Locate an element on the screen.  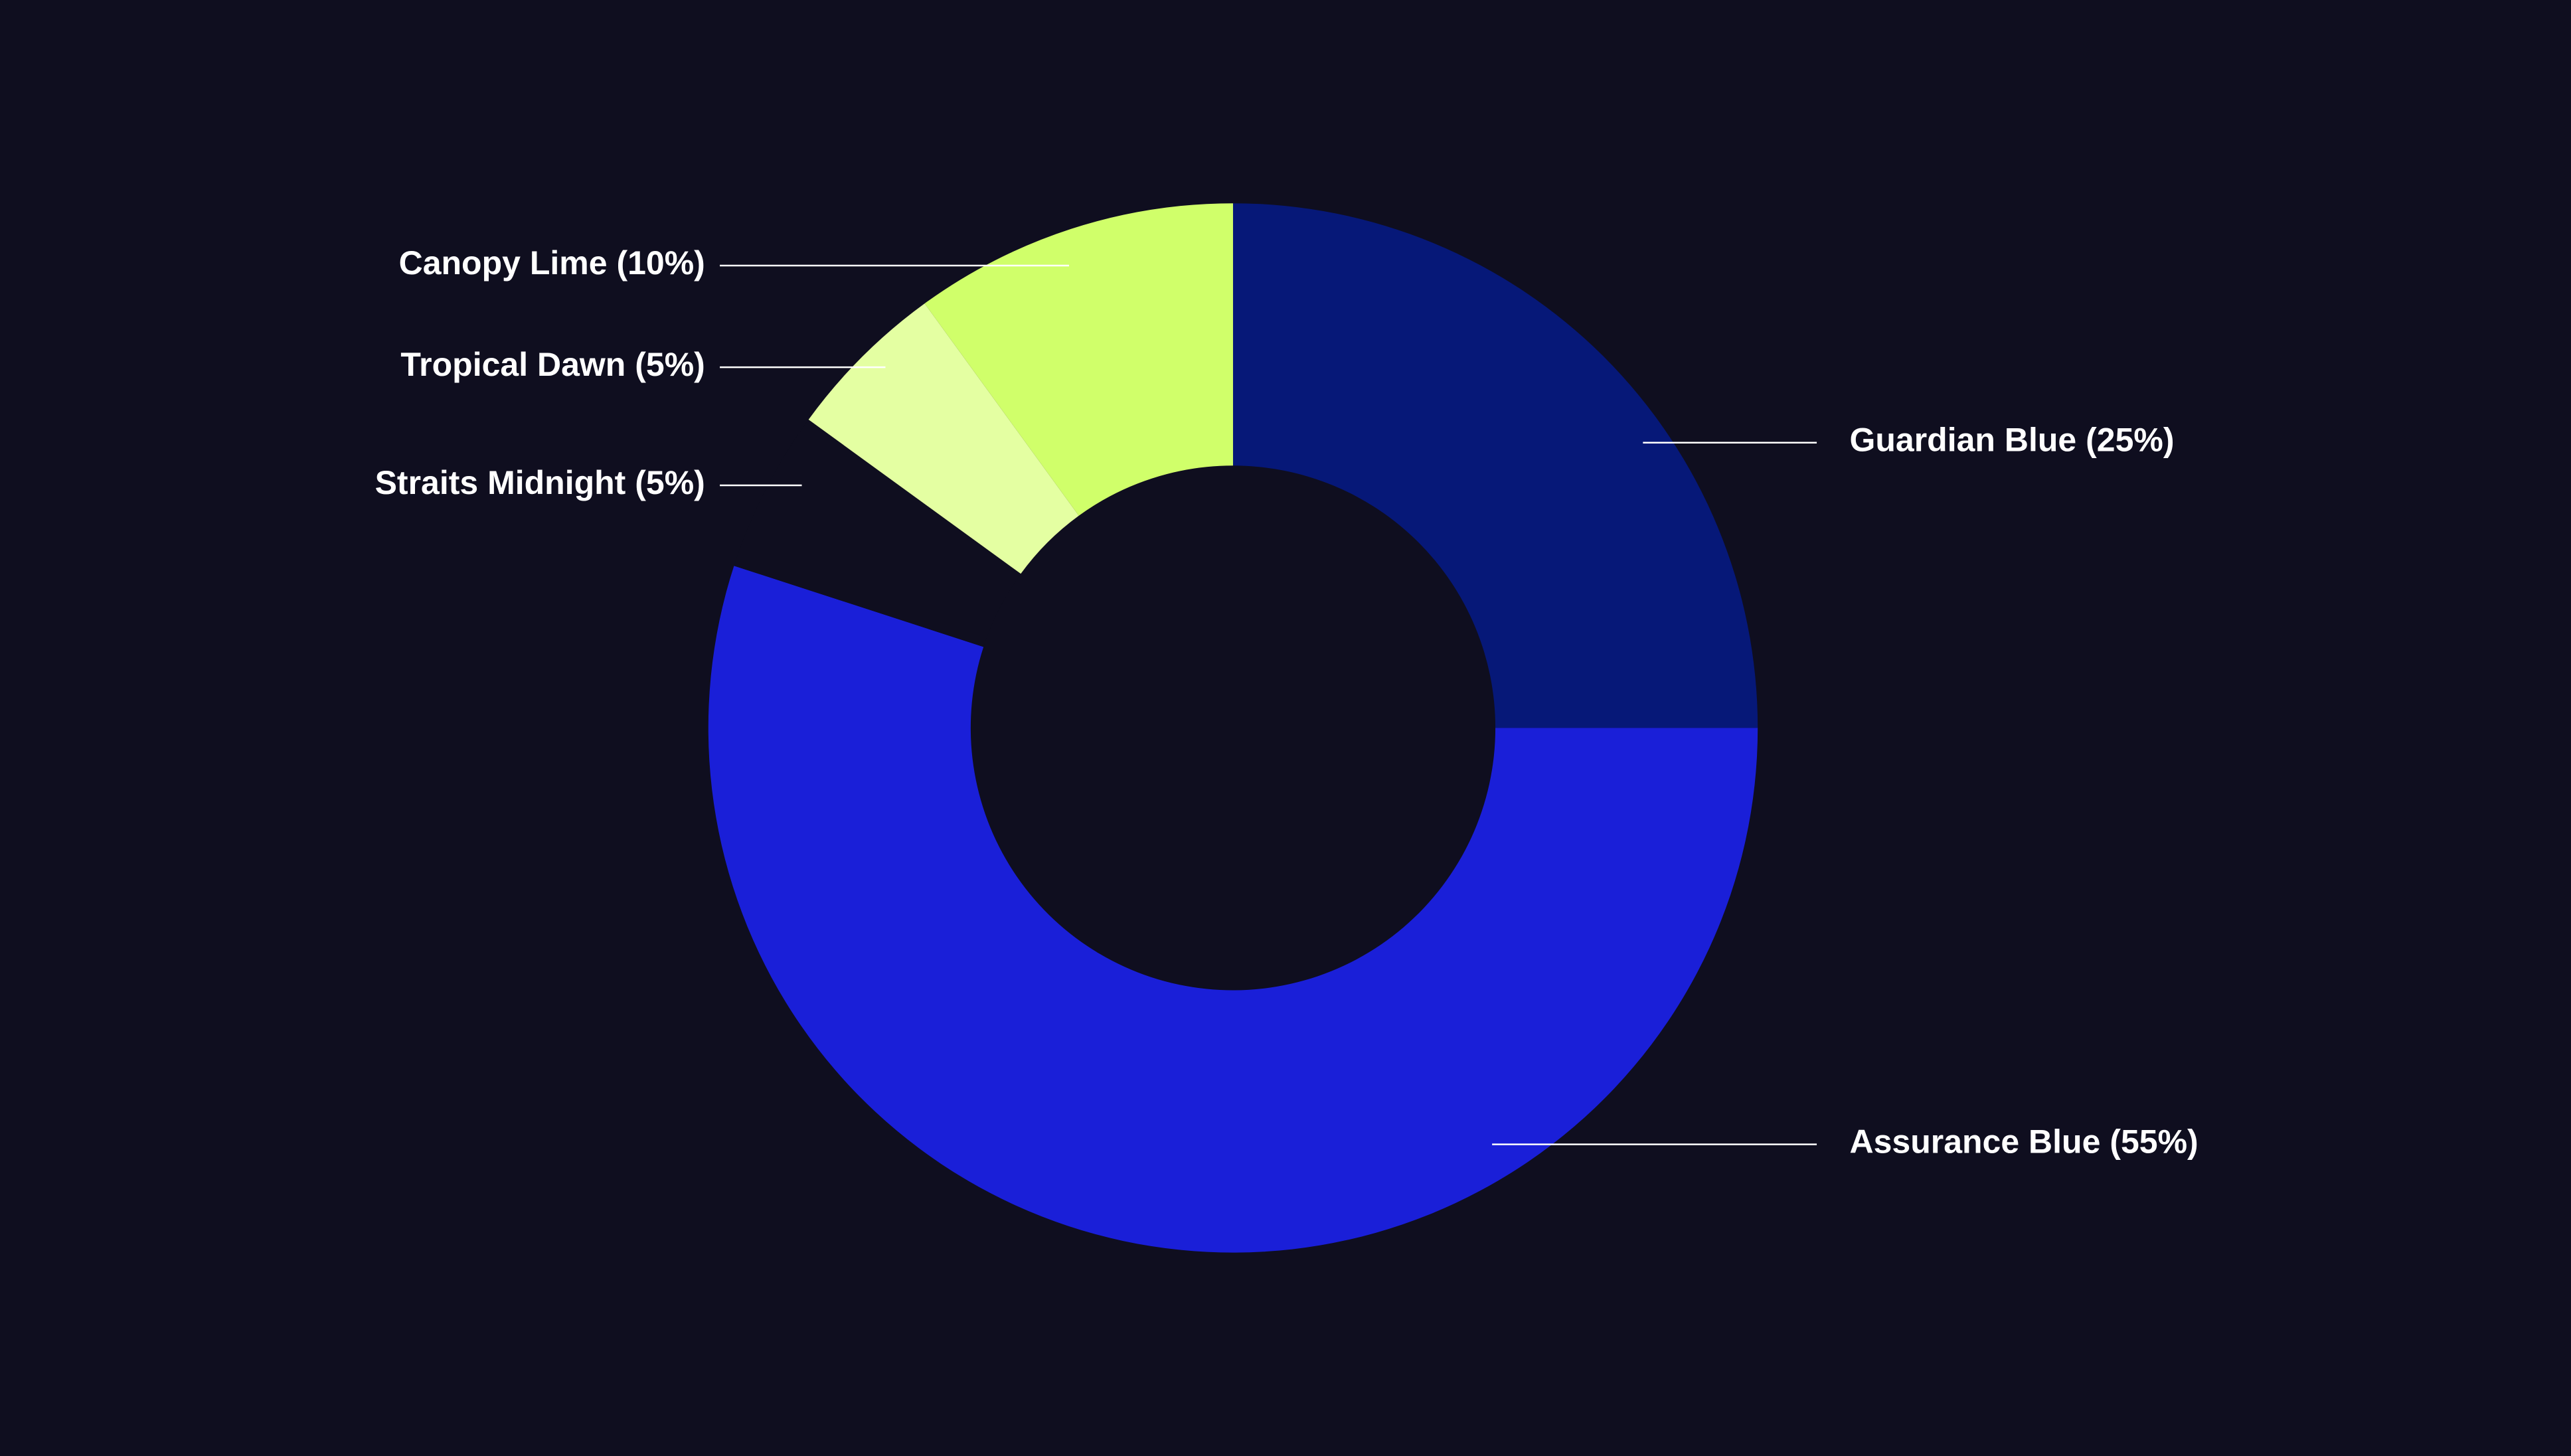
value-label: (55%) is located at coordinates (2154, 1142).